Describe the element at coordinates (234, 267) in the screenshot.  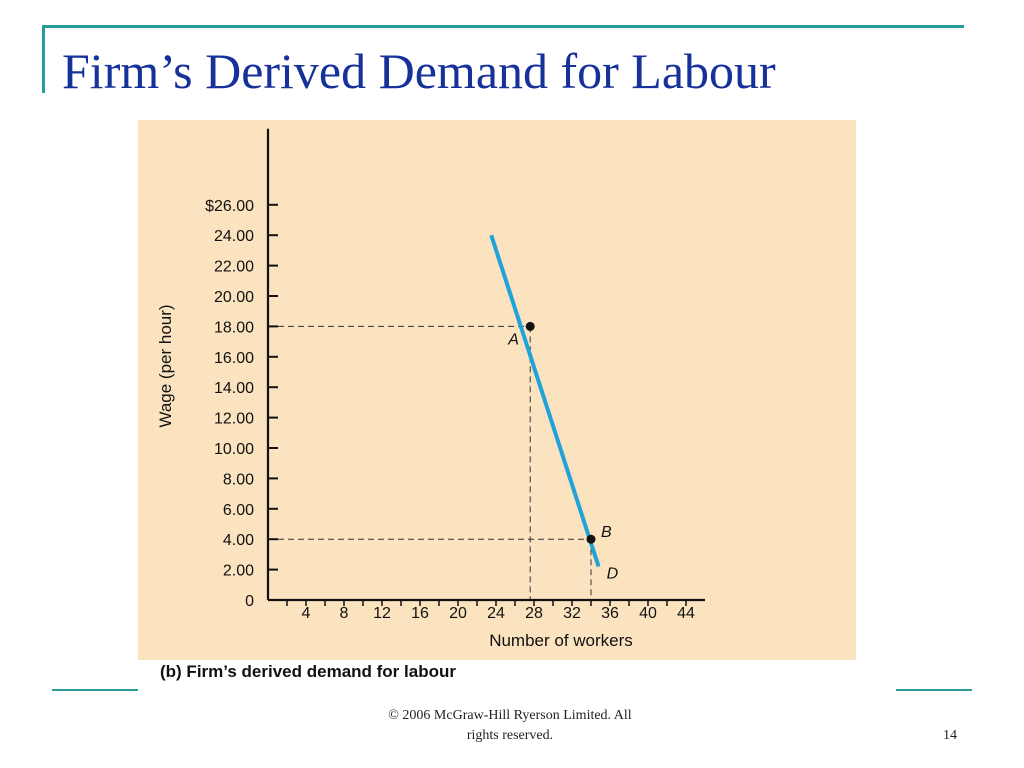
I see `y-tick-label: 22.00` at that location.